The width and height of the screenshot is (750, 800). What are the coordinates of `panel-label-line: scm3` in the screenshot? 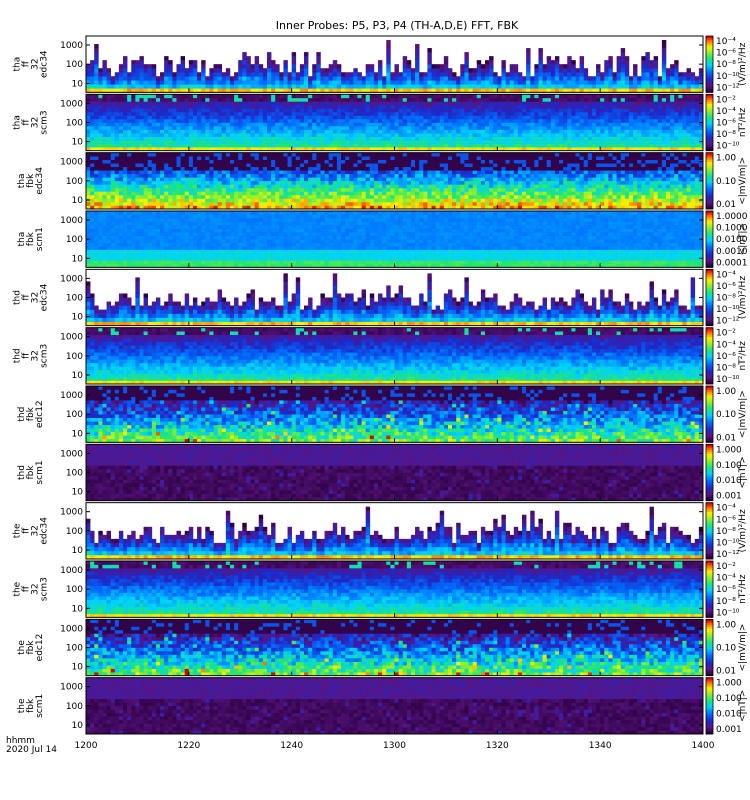 It's located at (45, 122).